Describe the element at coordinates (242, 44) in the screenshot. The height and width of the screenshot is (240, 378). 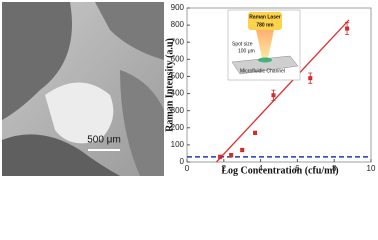
I see `inset-label: Spot size` at that location.